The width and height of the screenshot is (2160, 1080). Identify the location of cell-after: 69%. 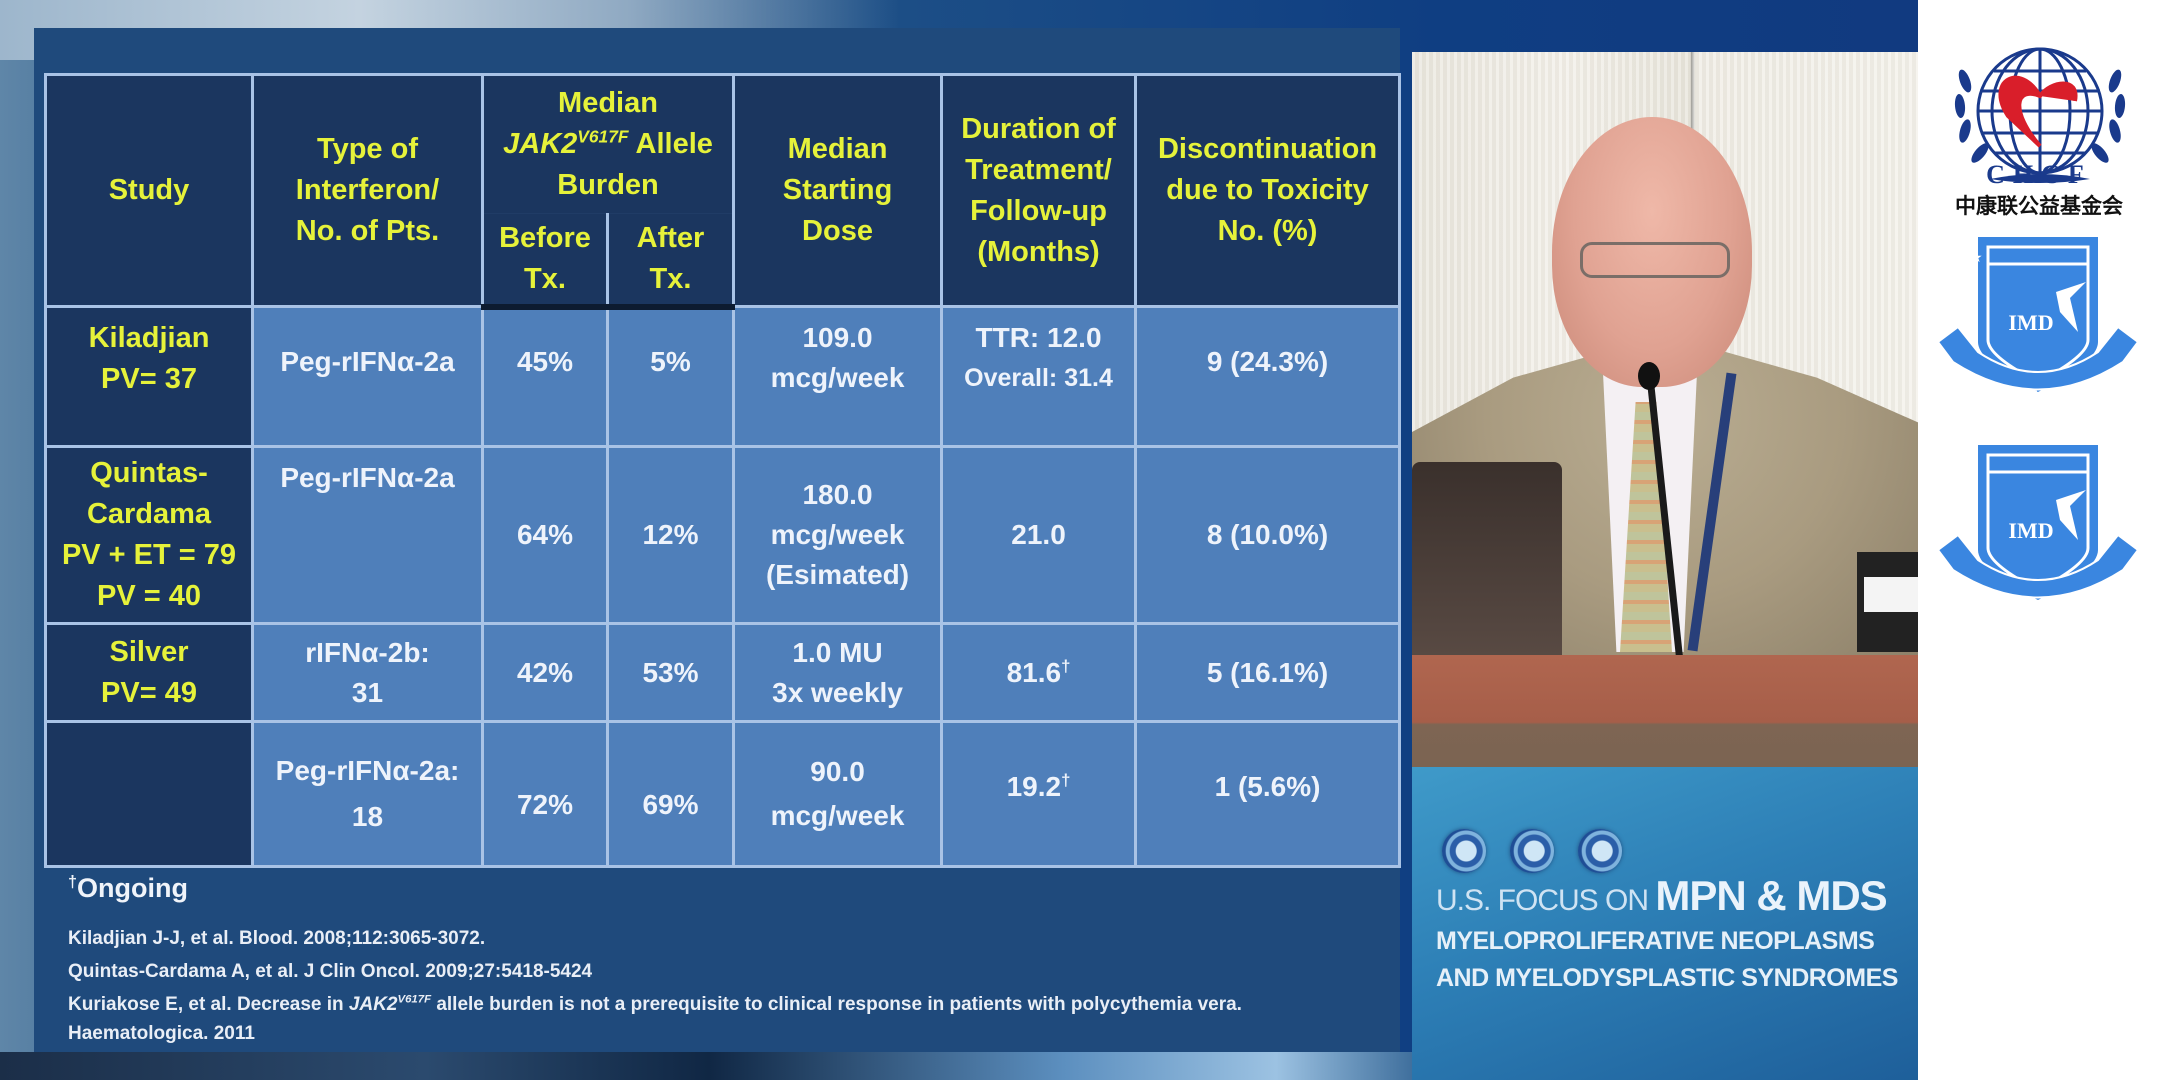
(670, 794).